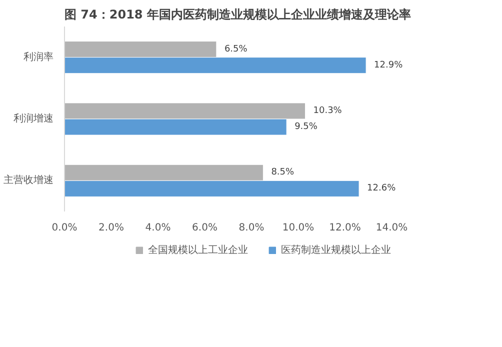 This screenshot has width=502, height=347. What do you see at coordinates (237, 15) in the screenshot?
I see `chart-title: 图 74：2018 年国内医药制造业规模以上企业业绩增速及理论率` at bounding box center [237, 15].